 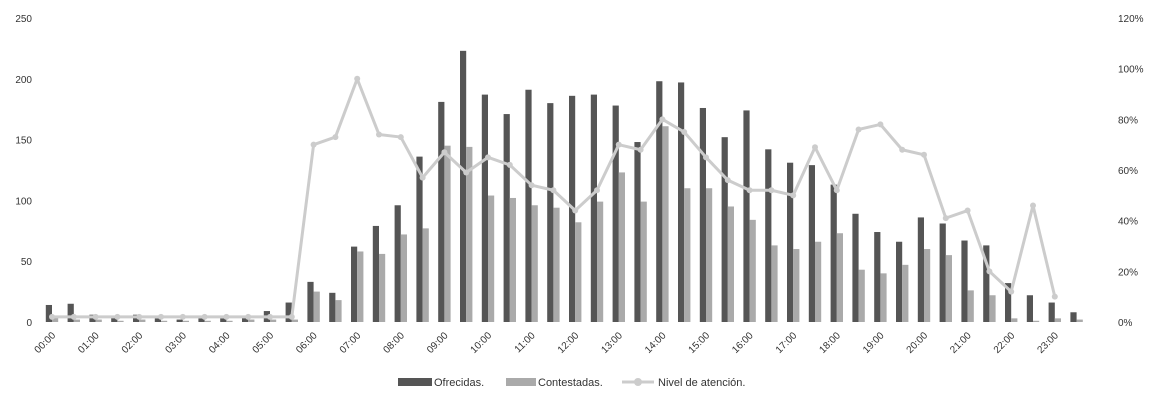 I want to click on y-left-tick-label: 150, so click(x=23, y=141).